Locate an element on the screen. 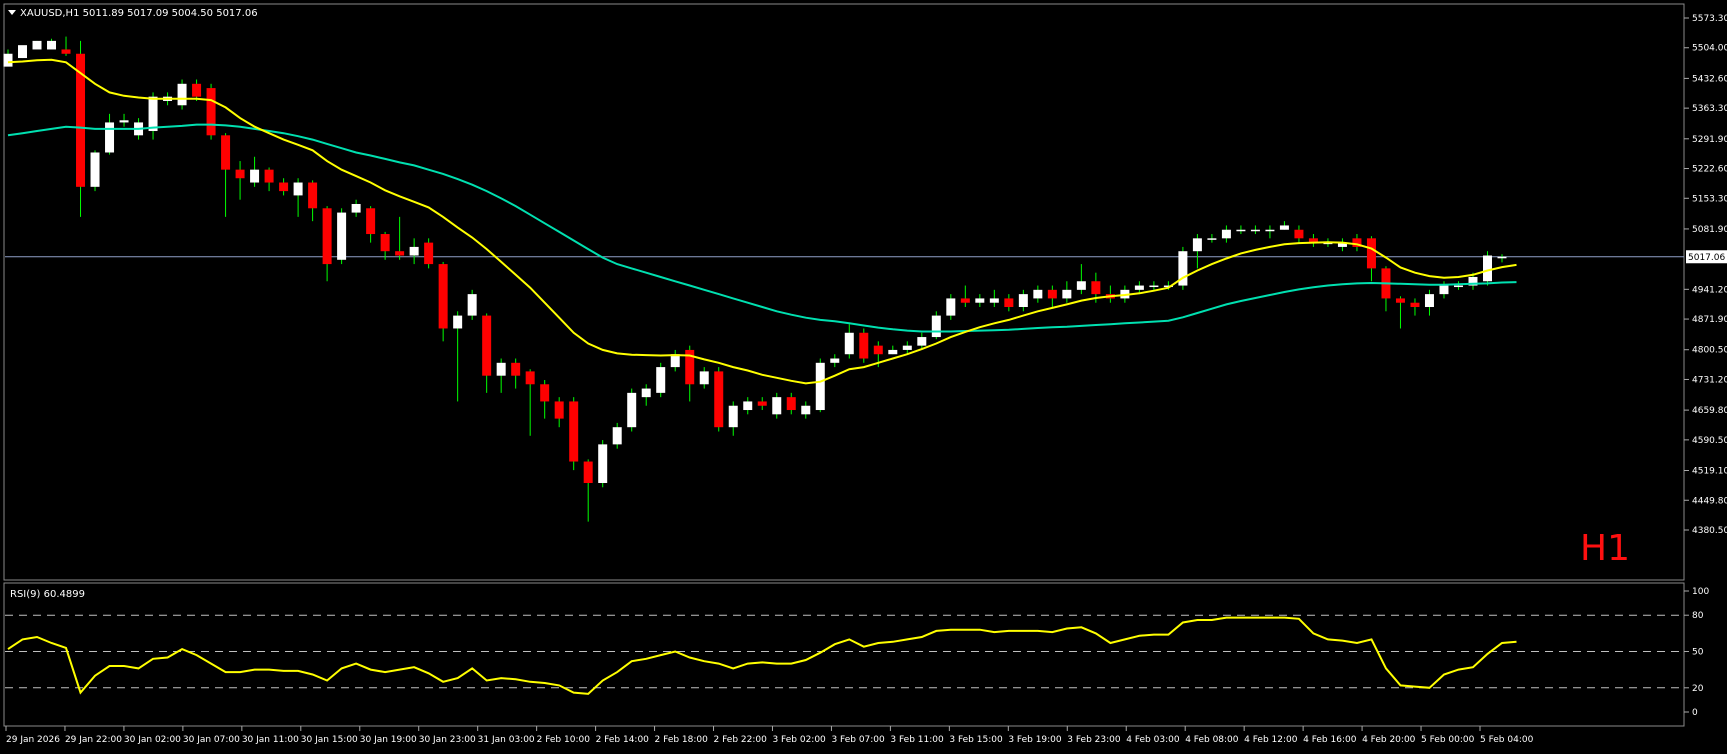 This screenshot has width=1727, height=754. rsi-tick-label: 100 is located at coordinates (1700, 592).